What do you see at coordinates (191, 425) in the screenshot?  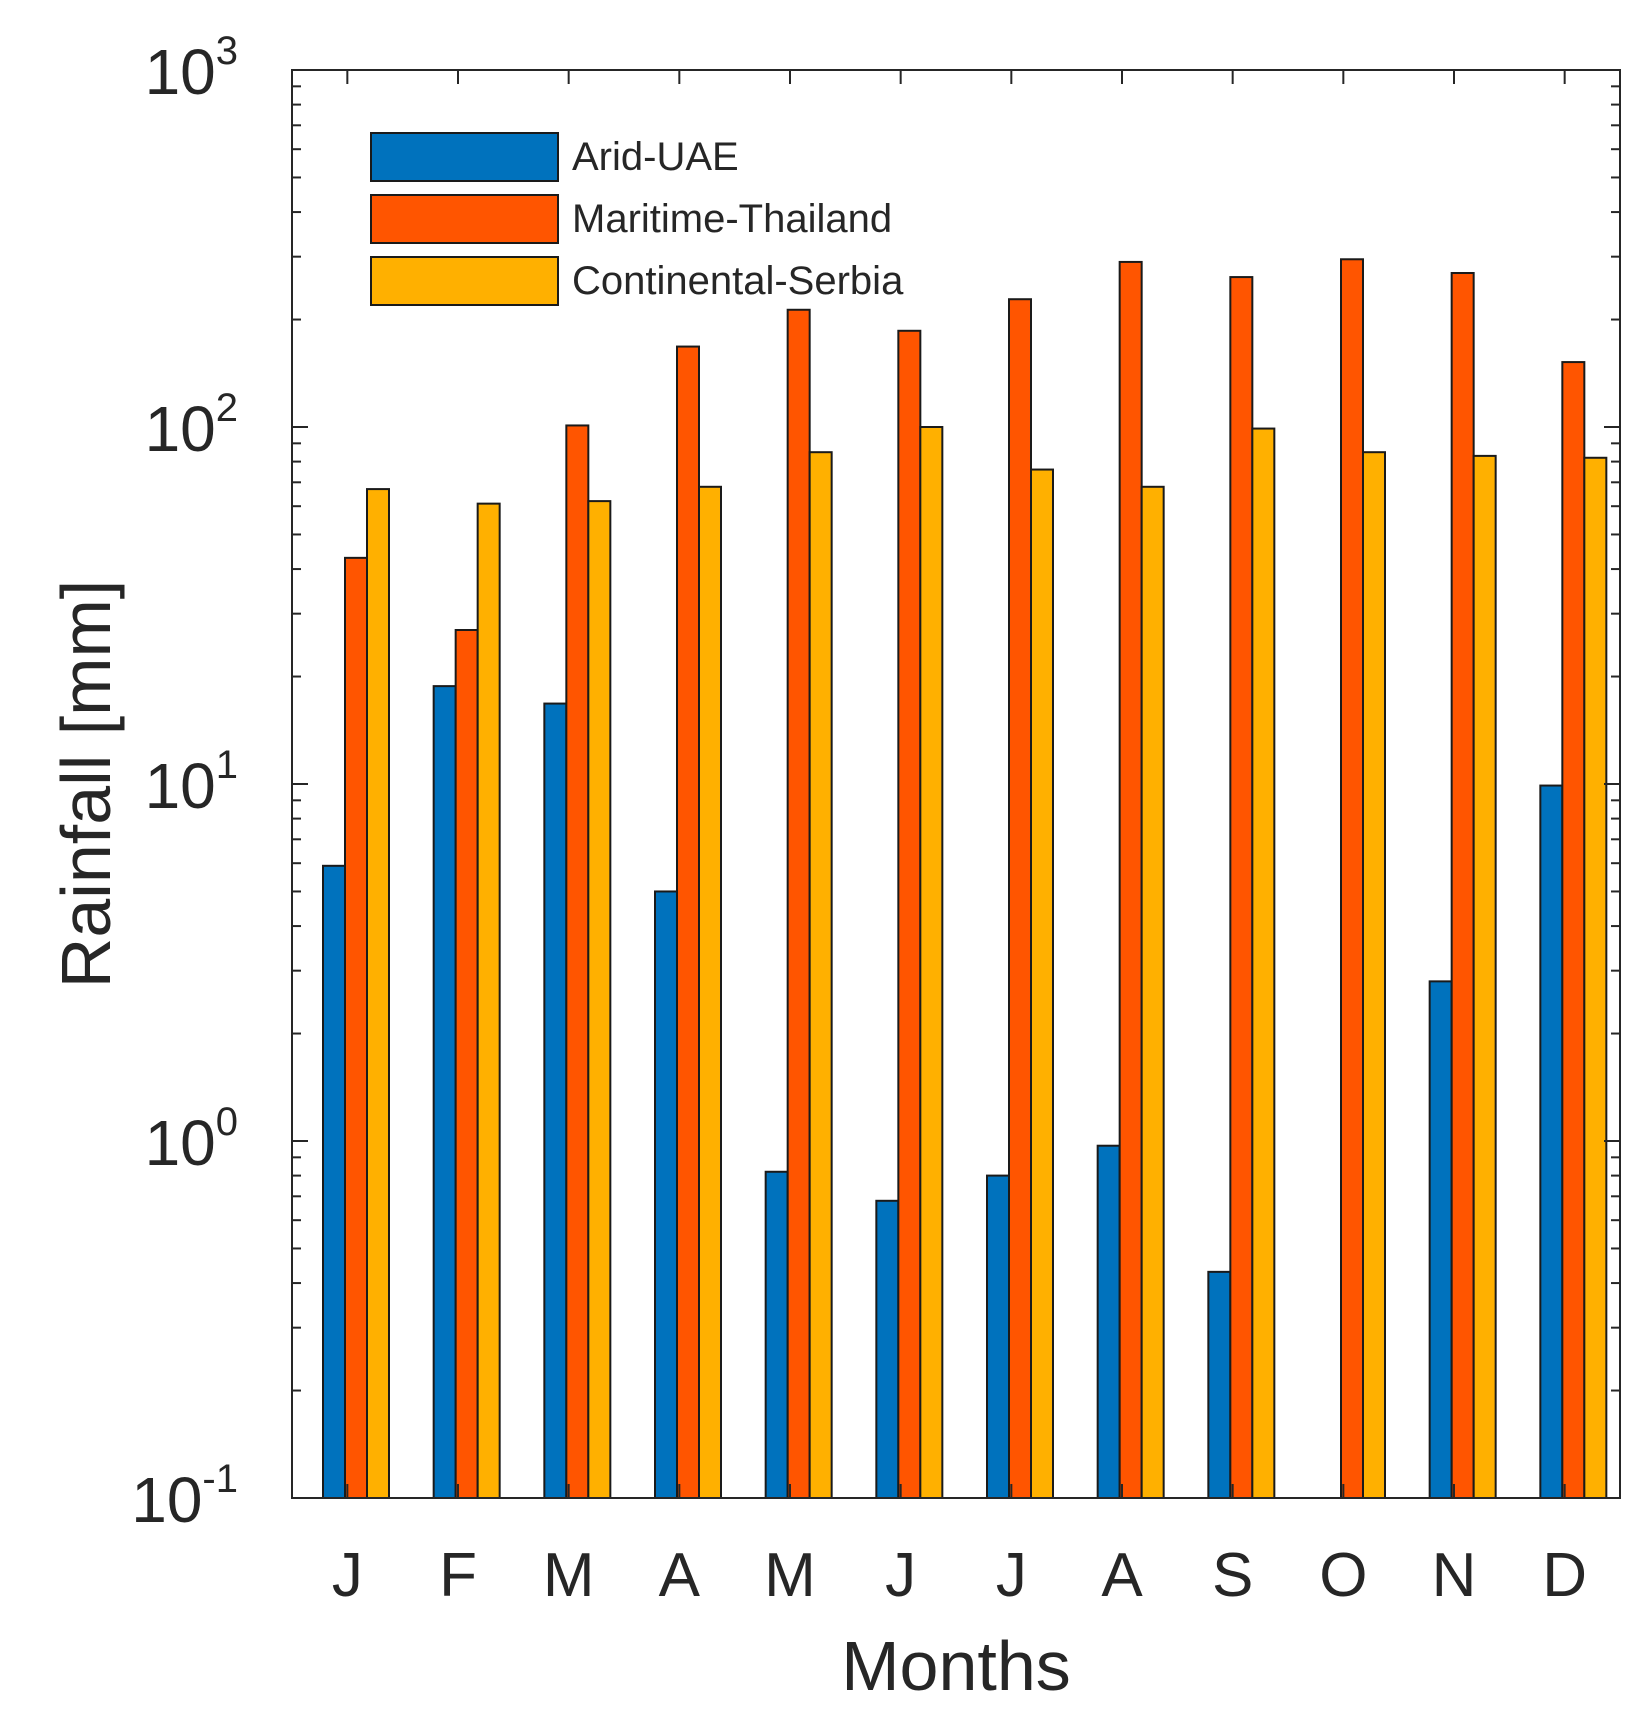 I see `y-tick-label: 10²` at bounding box center [191, 425].